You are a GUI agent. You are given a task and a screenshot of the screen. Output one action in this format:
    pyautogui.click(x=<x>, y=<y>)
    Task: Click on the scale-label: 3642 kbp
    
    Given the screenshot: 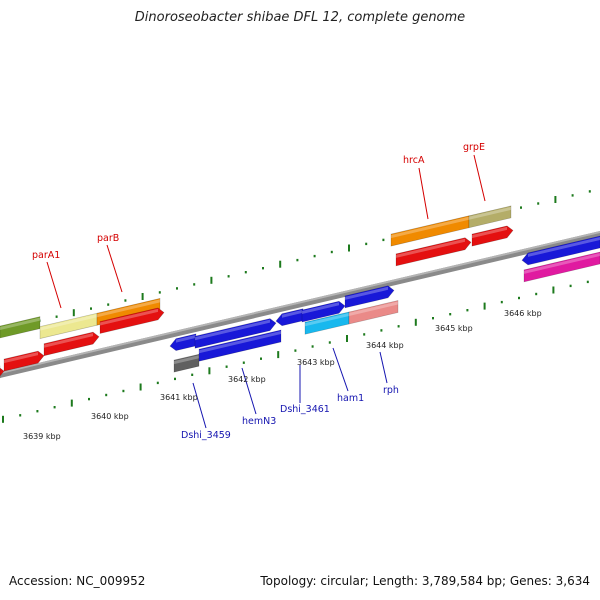 What is the action you would take?
    pyautogui.click(x=247, y=379)
    